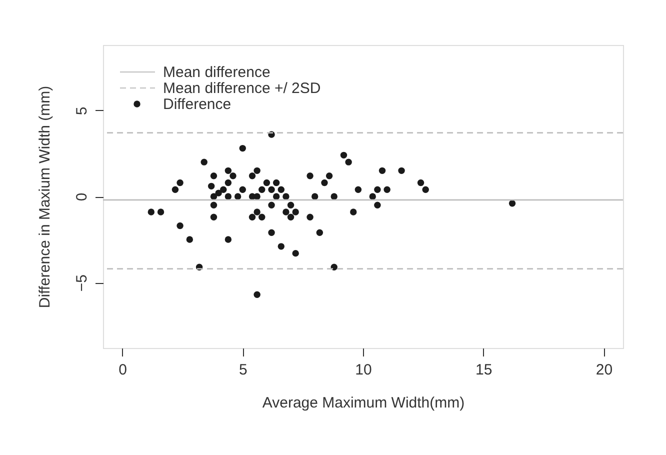 This screenshot has width=666, height=455. I want to click on x-tick-label: 5, so click(243, 370).